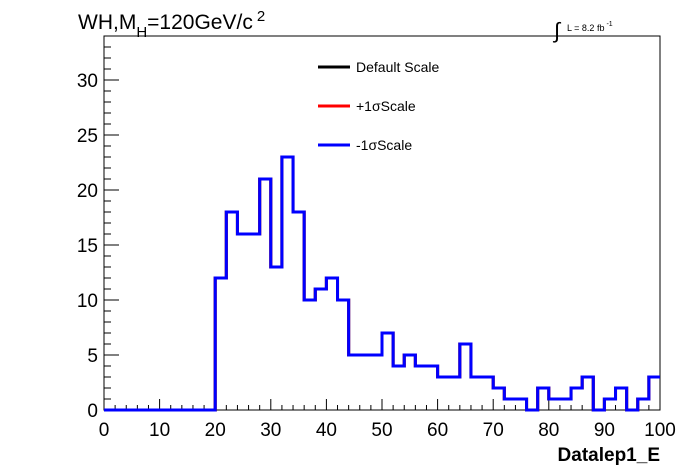 Image resolution: width=696 pixels, height=472 pixels. What do you see at coordinates (609, 455) in the screenshot?
I see `x-axis-label: Datalep1_E` at bounding box center [609, 455].